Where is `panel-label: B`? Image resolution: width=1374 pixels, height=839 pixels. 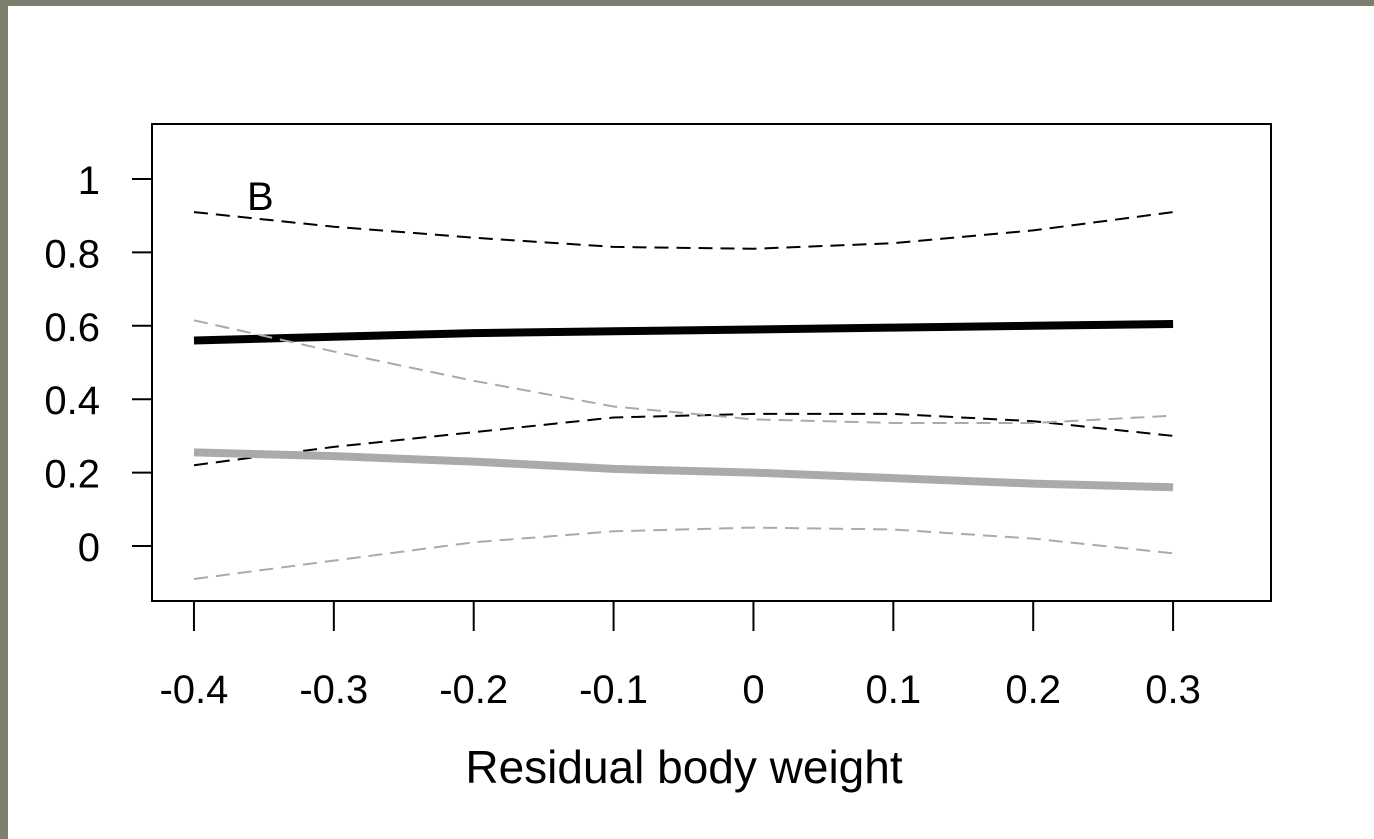
panel-label: B is located at coordinates (260, 197).